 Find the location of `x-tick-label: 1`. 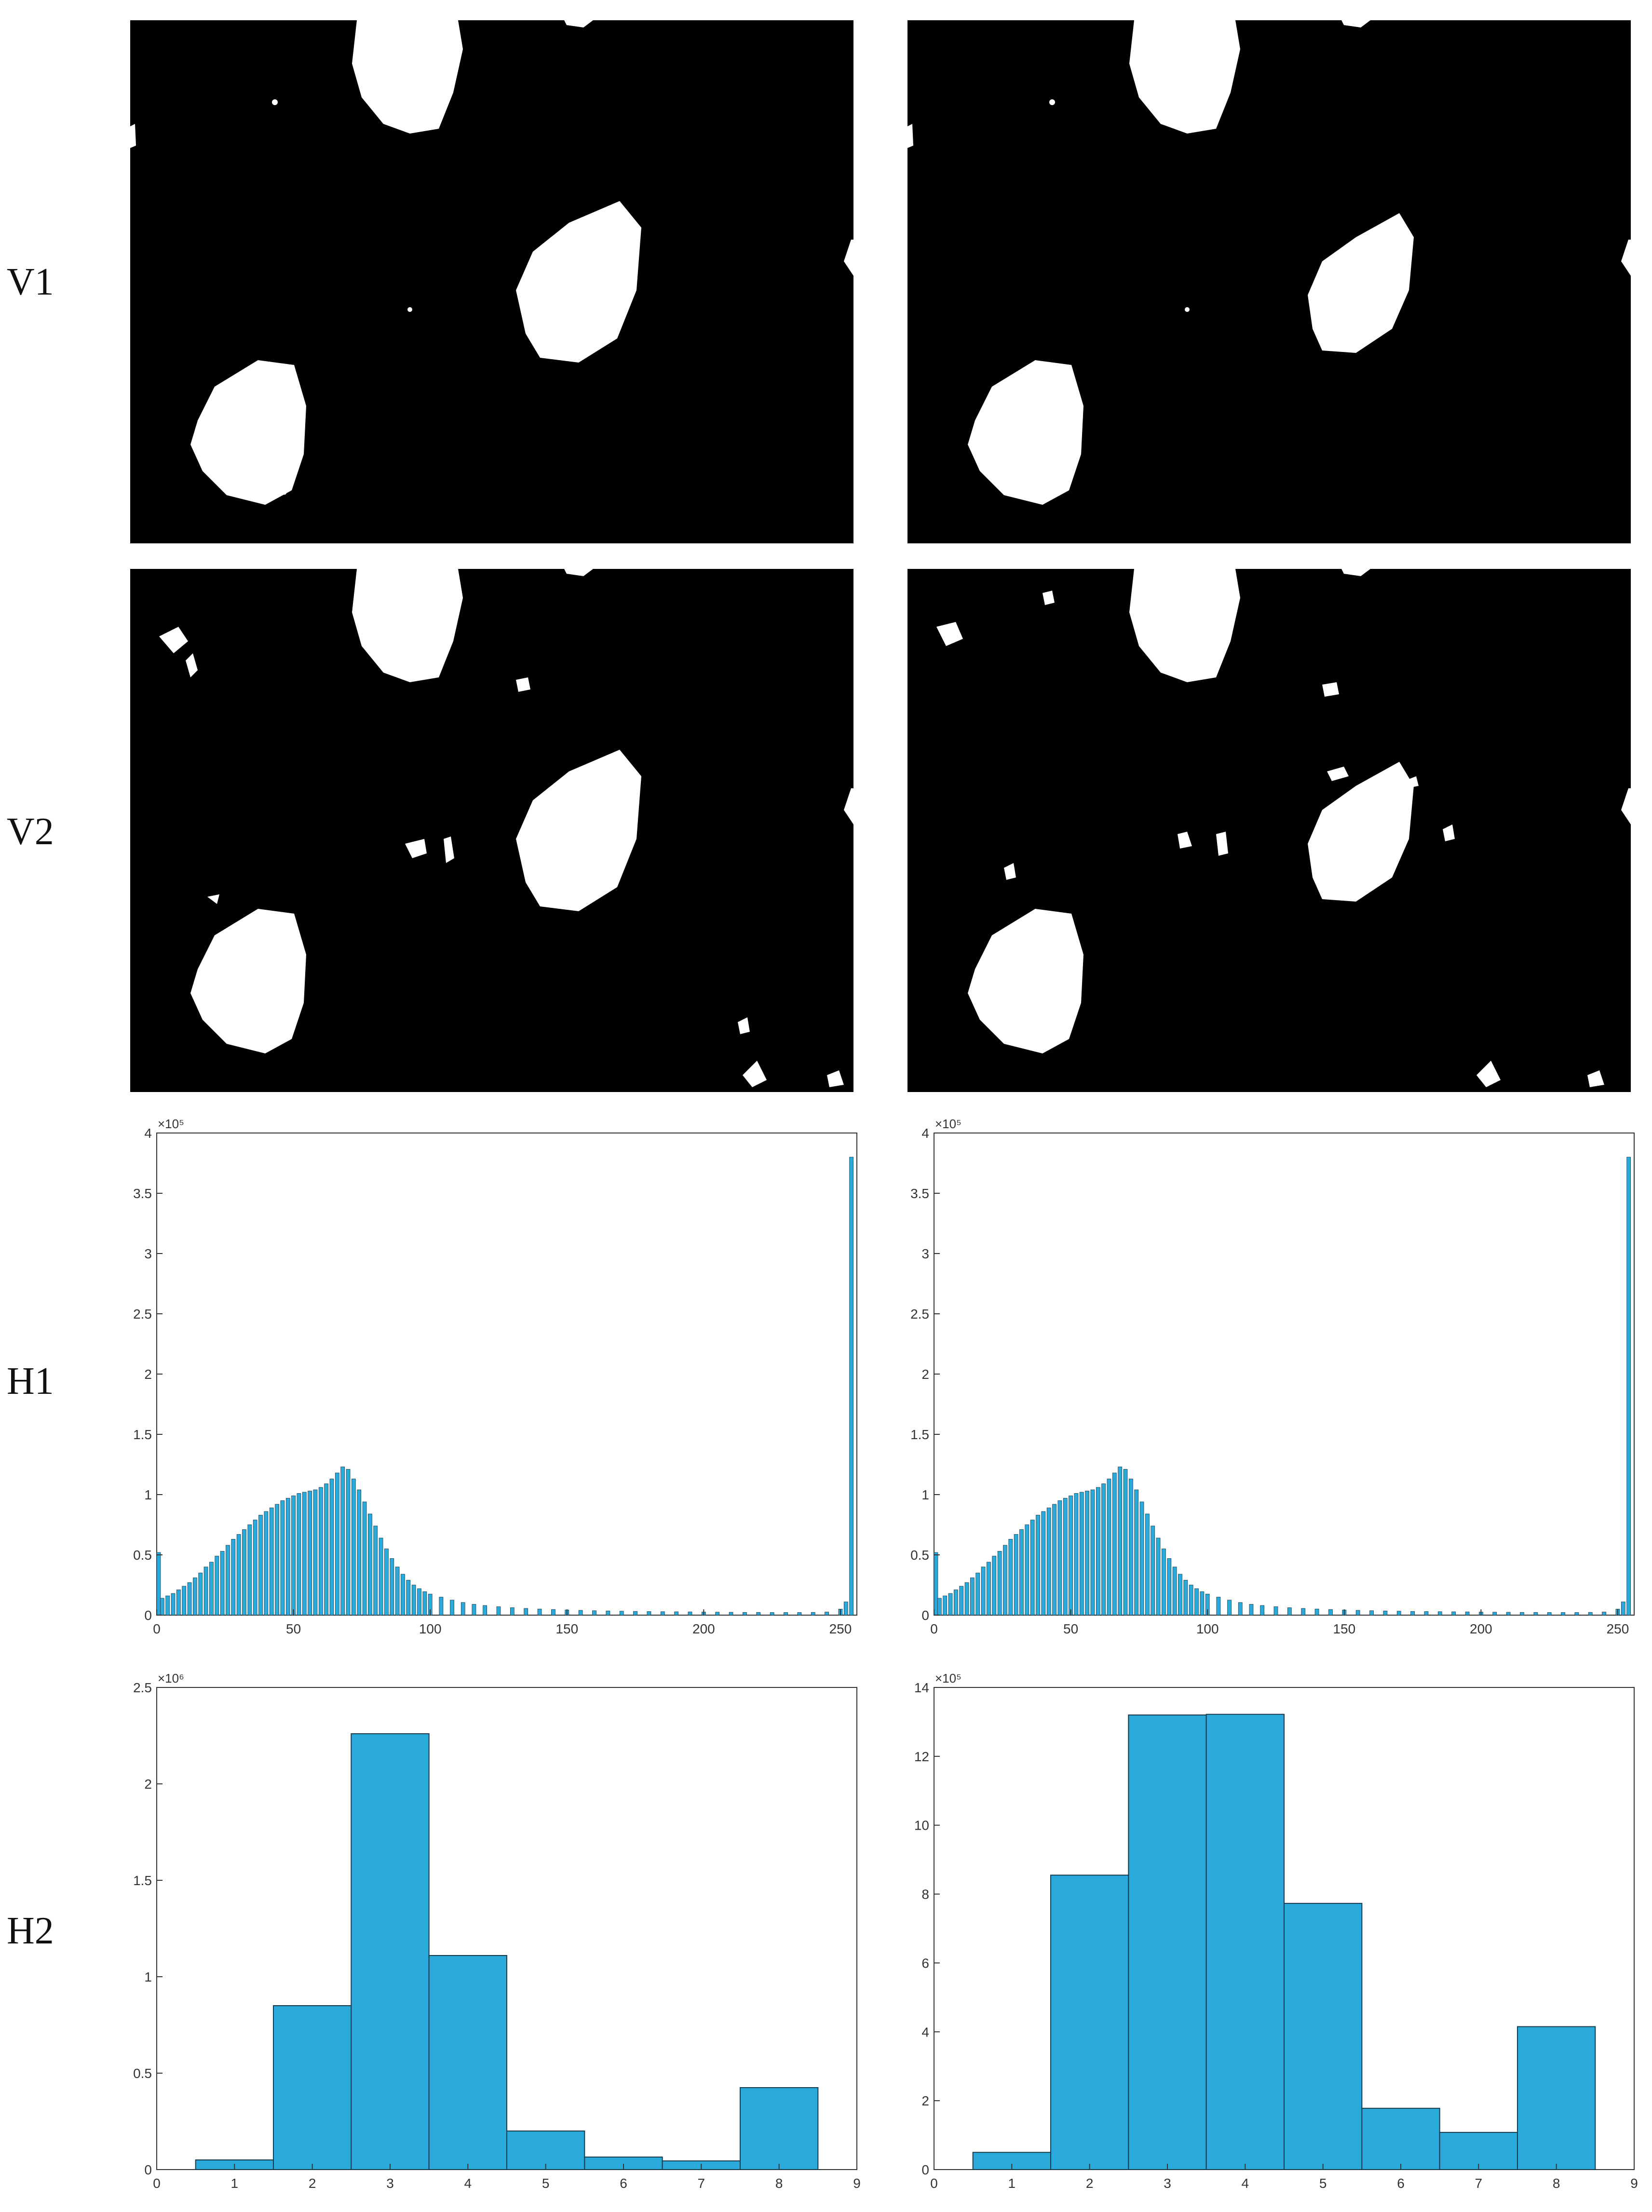

x-tick-label: 1 is located at coordinates (1012, 2183).